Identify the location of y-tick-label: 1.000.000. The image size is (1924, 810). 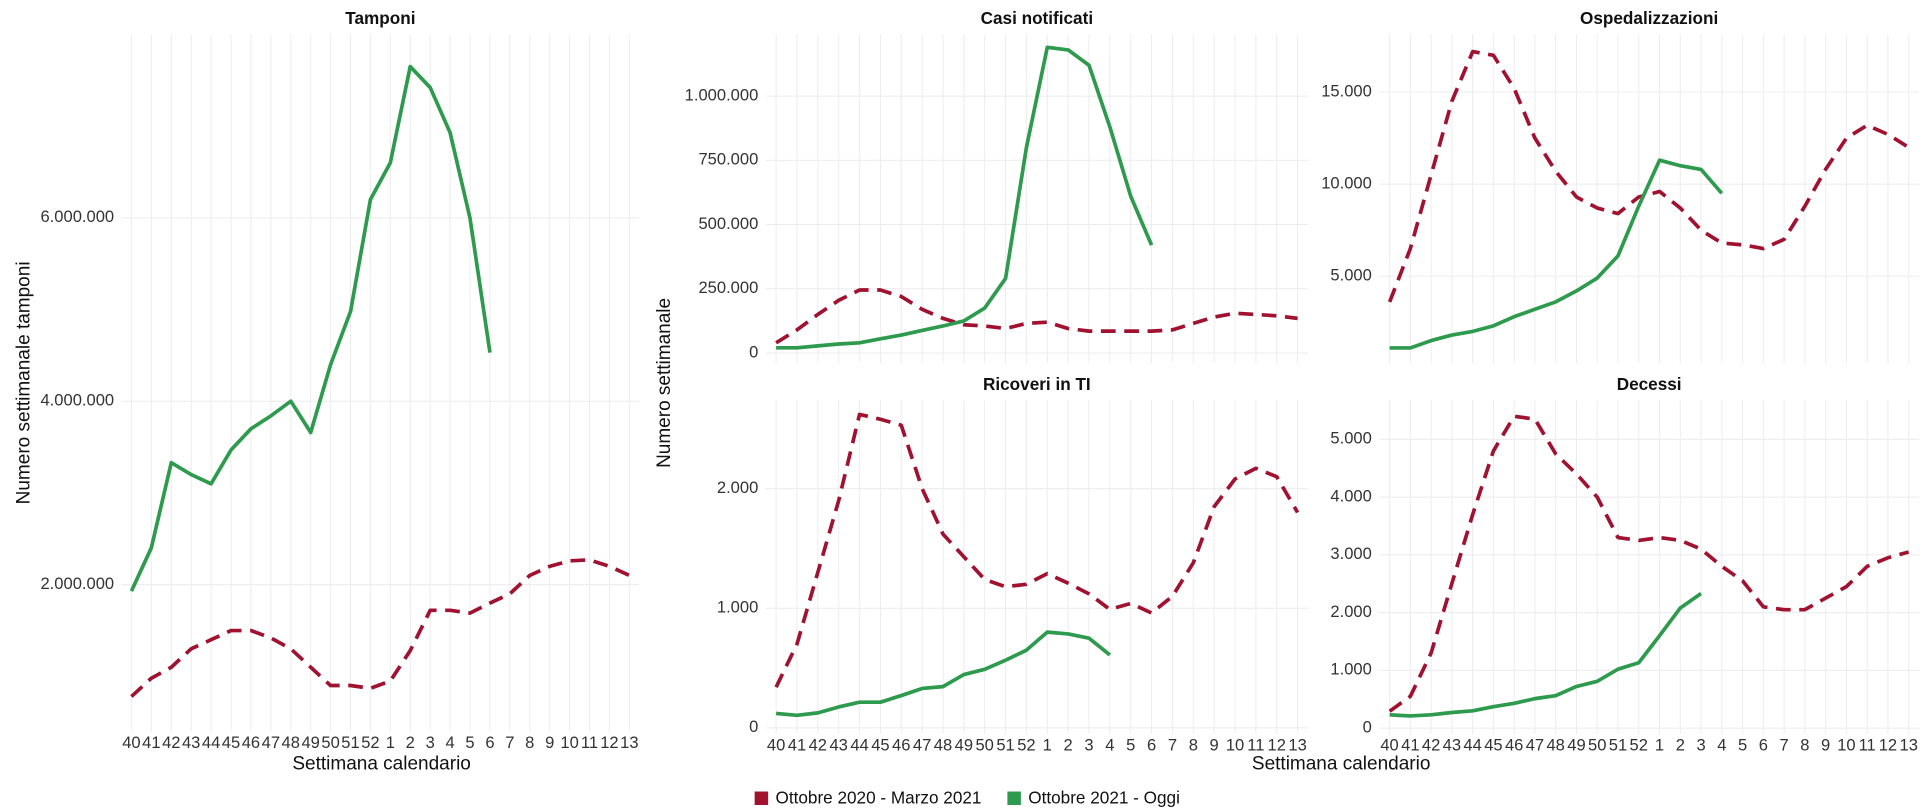
(722, 94).